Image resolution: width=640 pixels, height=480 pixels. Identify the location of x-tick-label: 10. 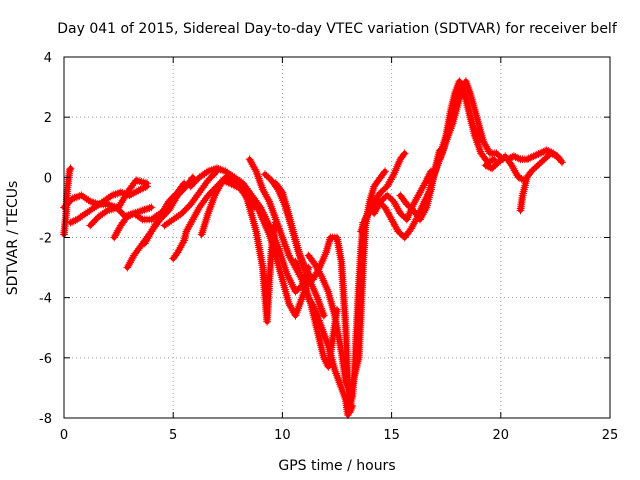
(282, 435).